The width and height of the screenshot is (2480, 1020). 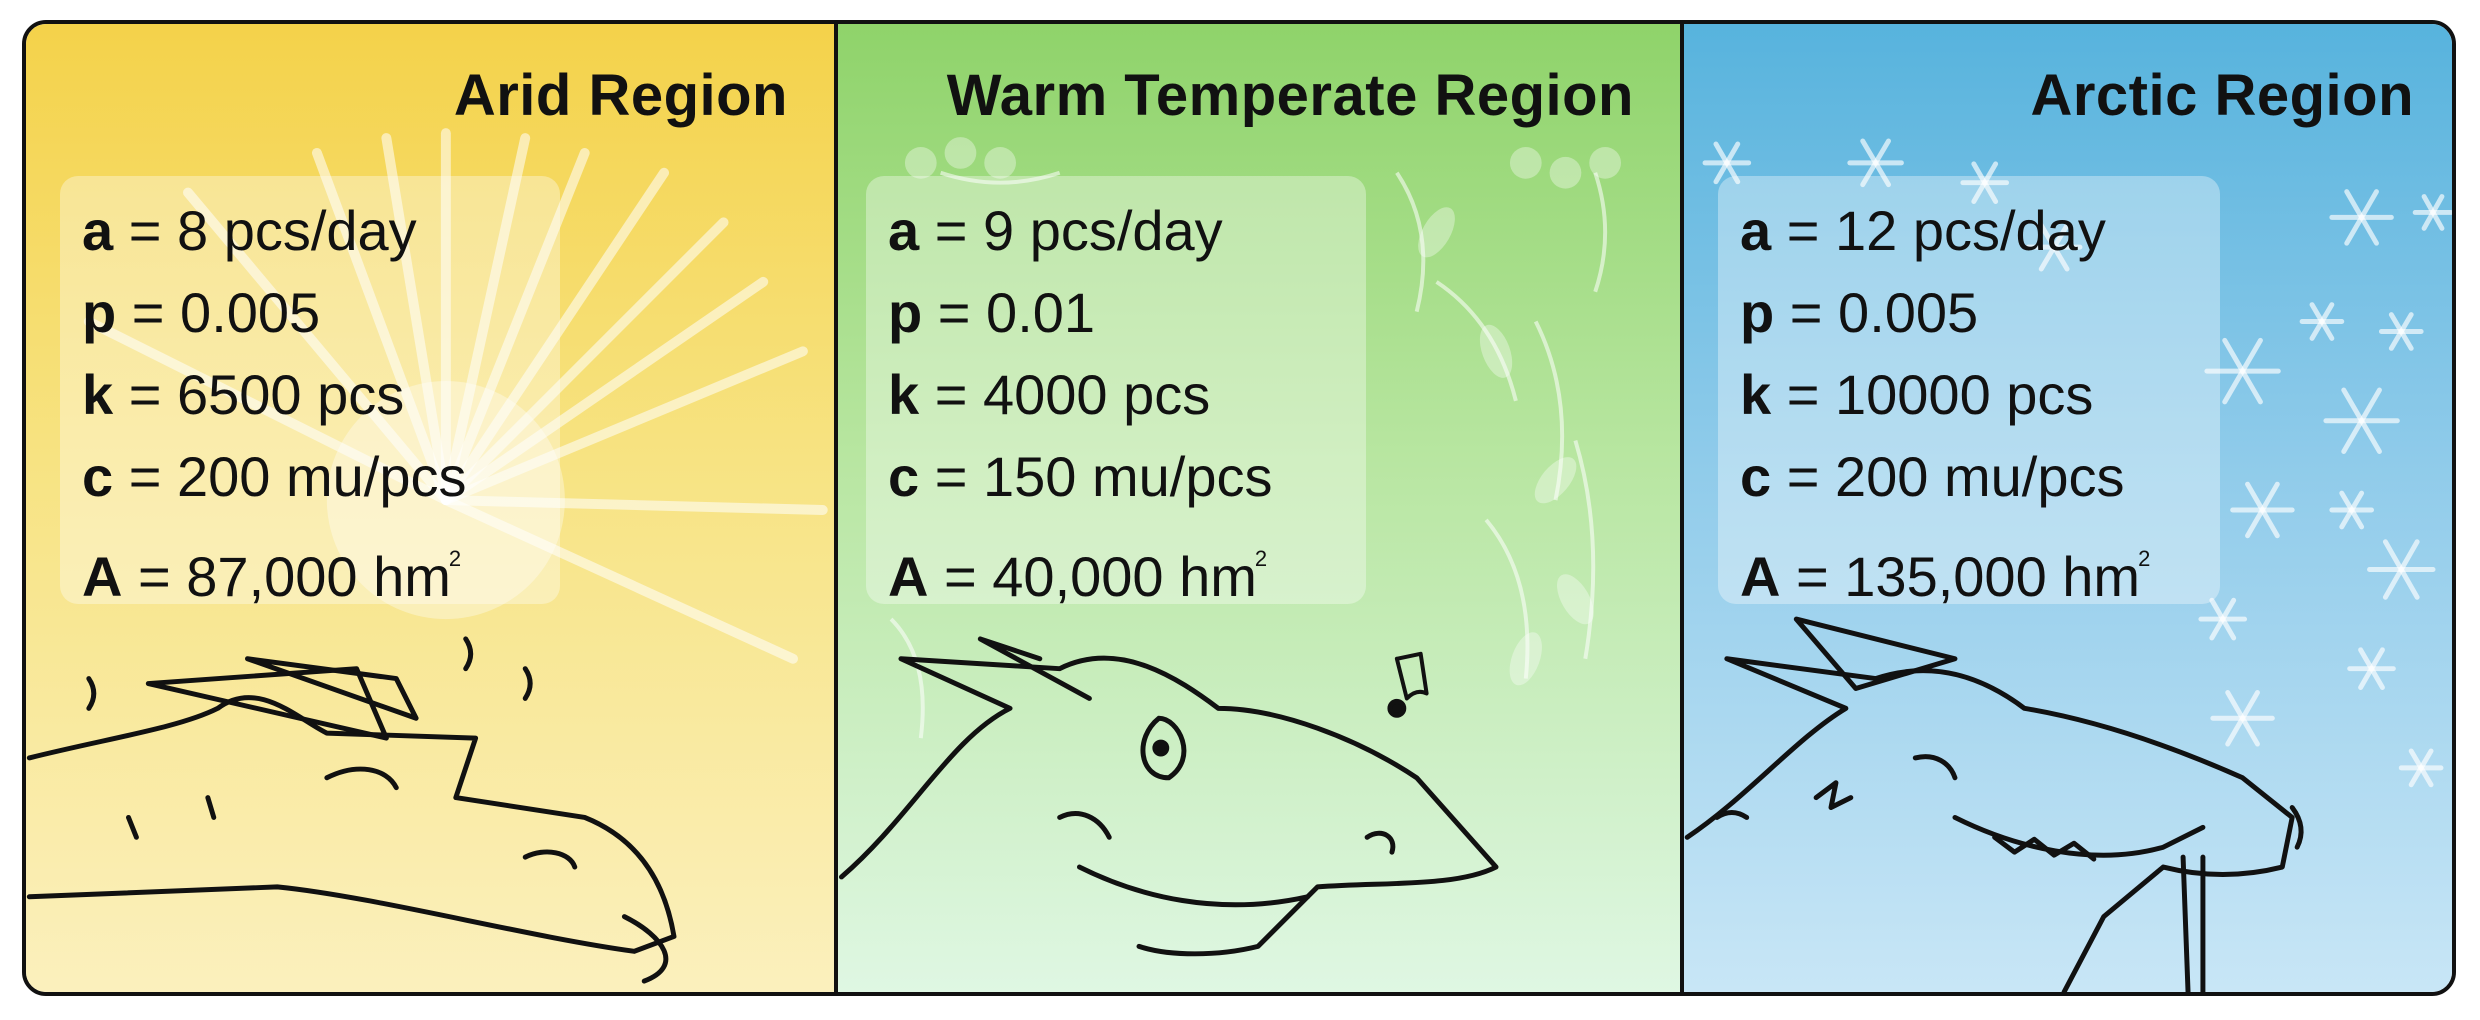 I want to click on param-area: A = 135,000 hm2, so click(x=1945, y=576).